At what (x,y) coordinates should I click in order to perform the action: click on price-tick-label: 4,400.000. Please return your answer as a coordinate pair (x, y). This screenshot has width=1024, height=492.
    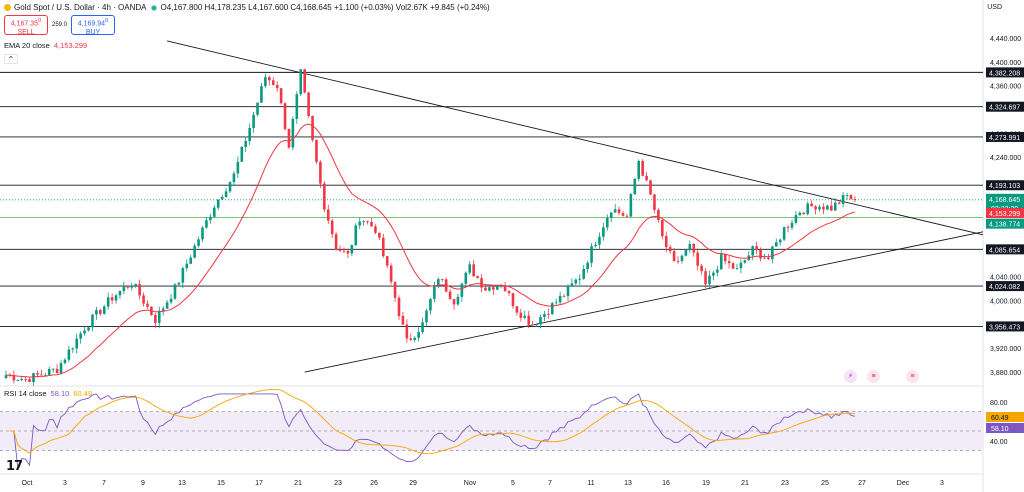
    Looking at the image, I should click on (1005, 63).